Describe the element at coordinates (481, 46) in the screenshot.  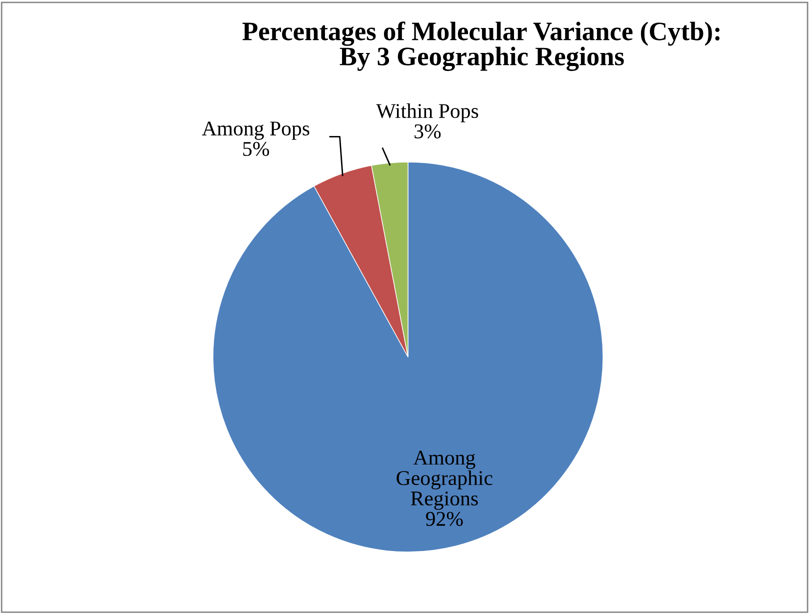
I see `chart-title: Percentages of Molecular Variance (Cytb): By 3 Geographic Regions` at that location.